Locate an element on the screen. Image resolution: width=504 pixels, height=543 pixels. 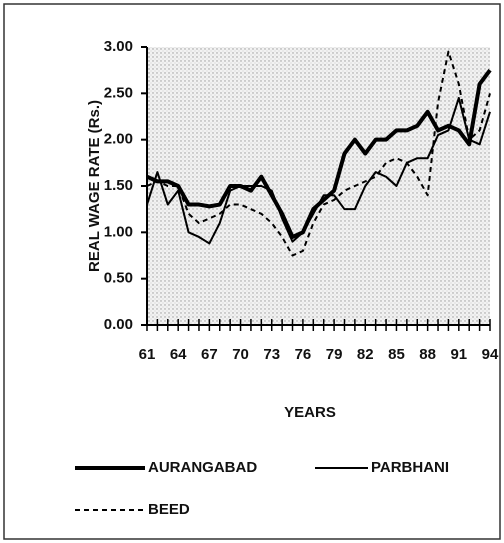
x-tick-label: 94 is located at coordinates (490, 354).